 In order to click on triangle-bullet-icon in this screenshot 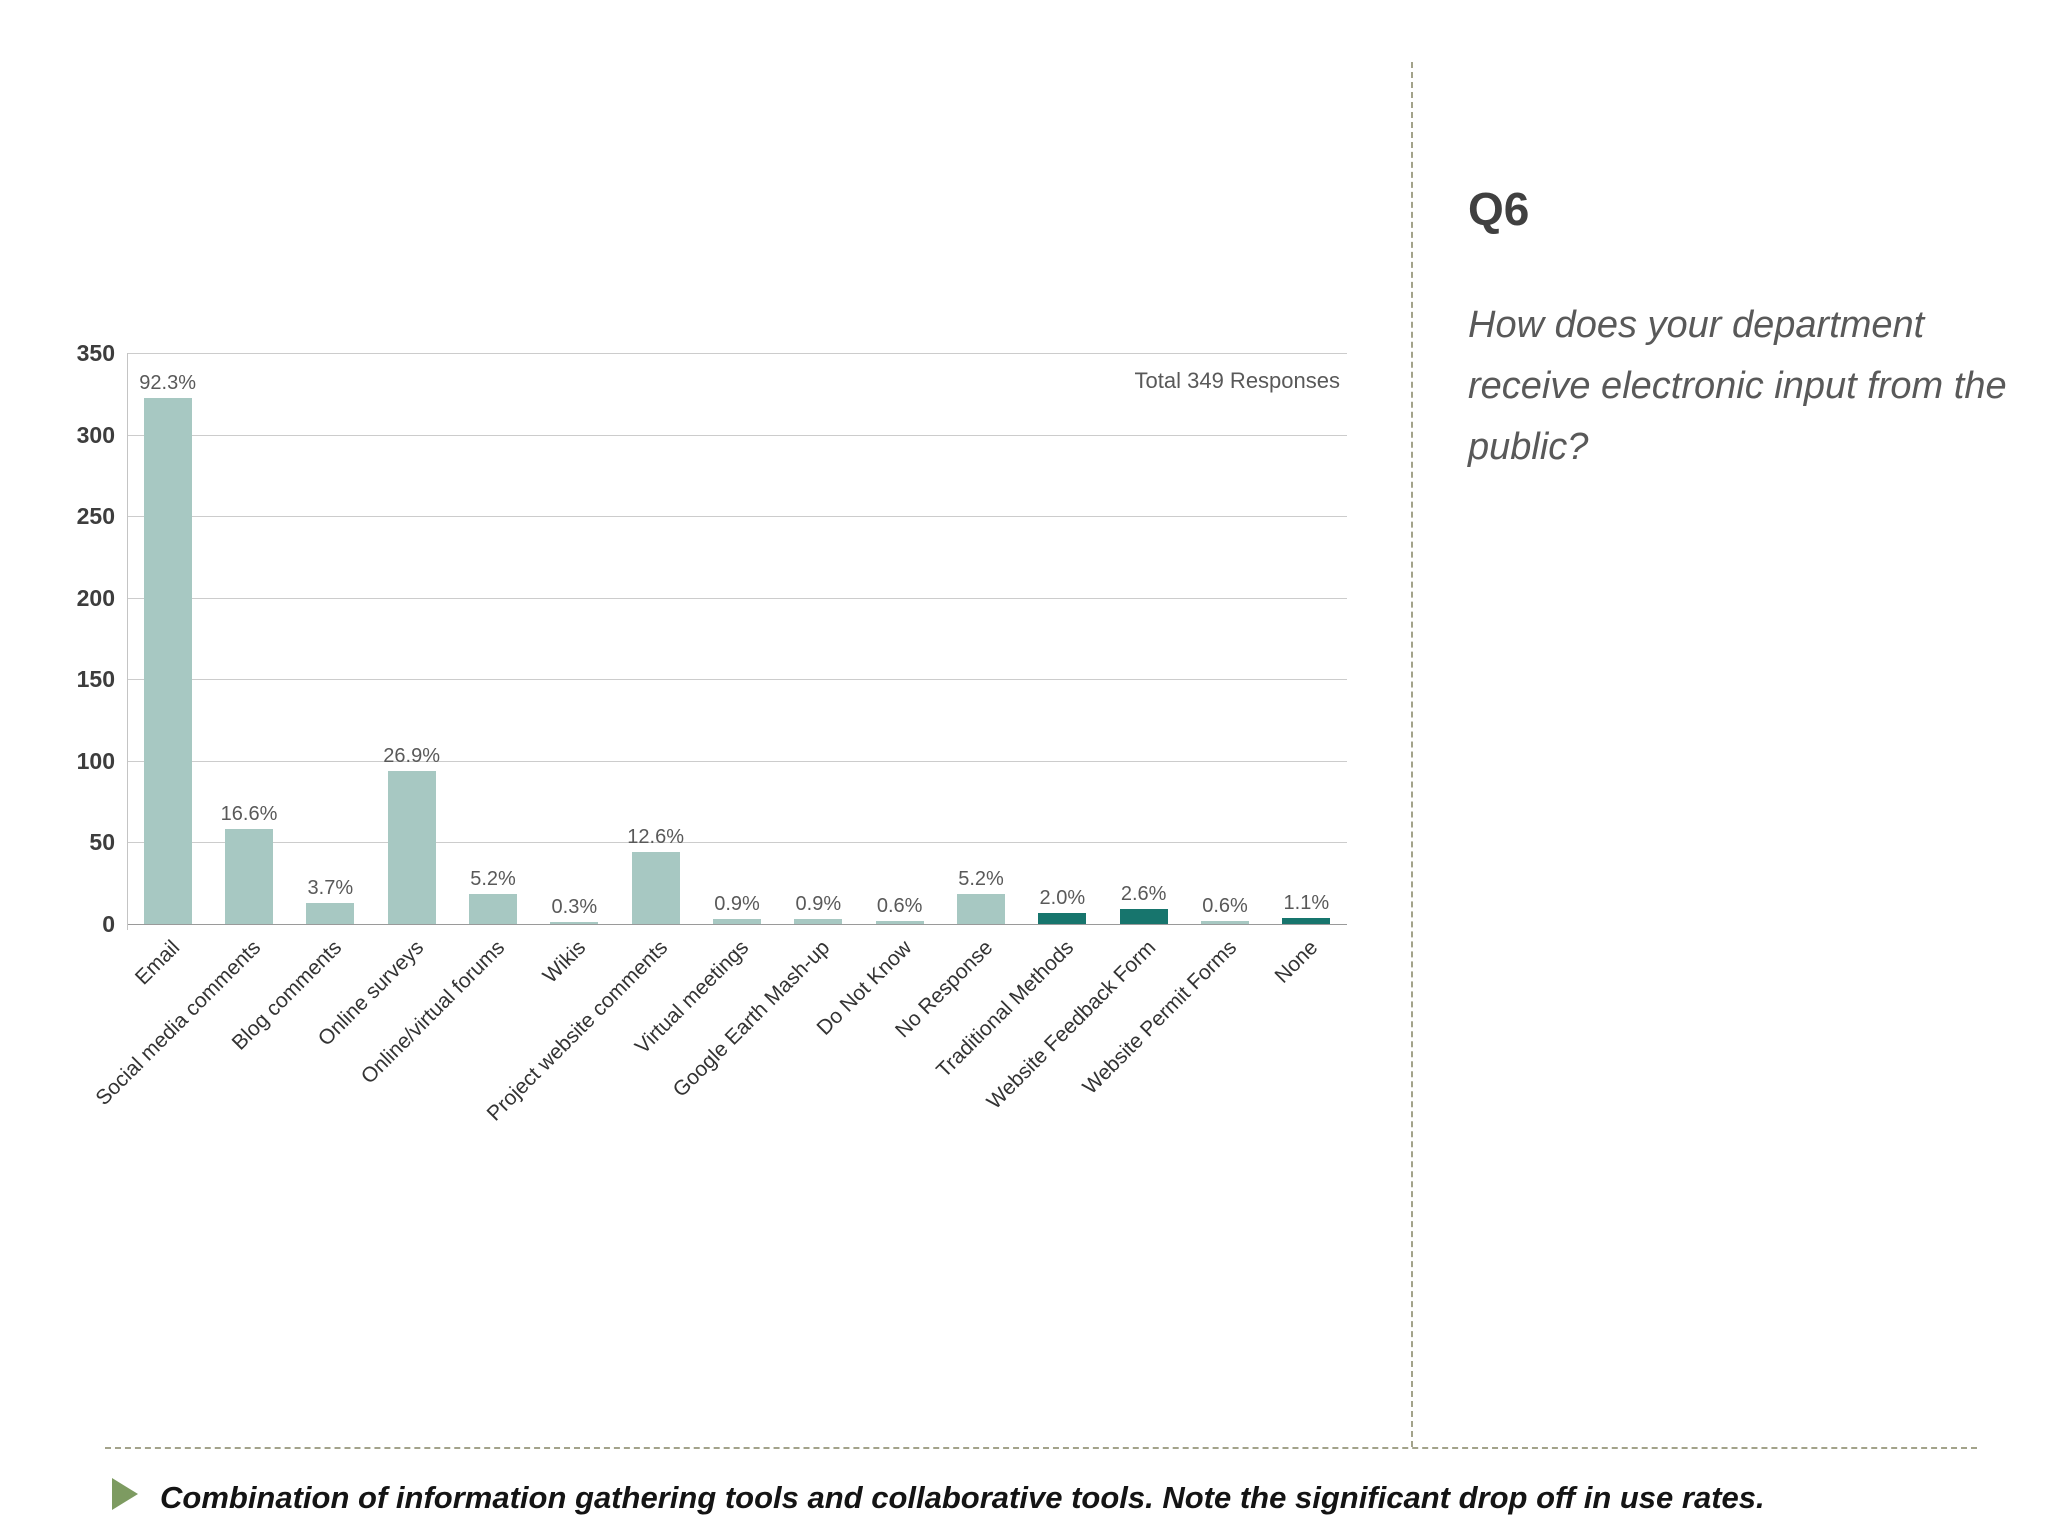, I will do `click(125, 1494)`.